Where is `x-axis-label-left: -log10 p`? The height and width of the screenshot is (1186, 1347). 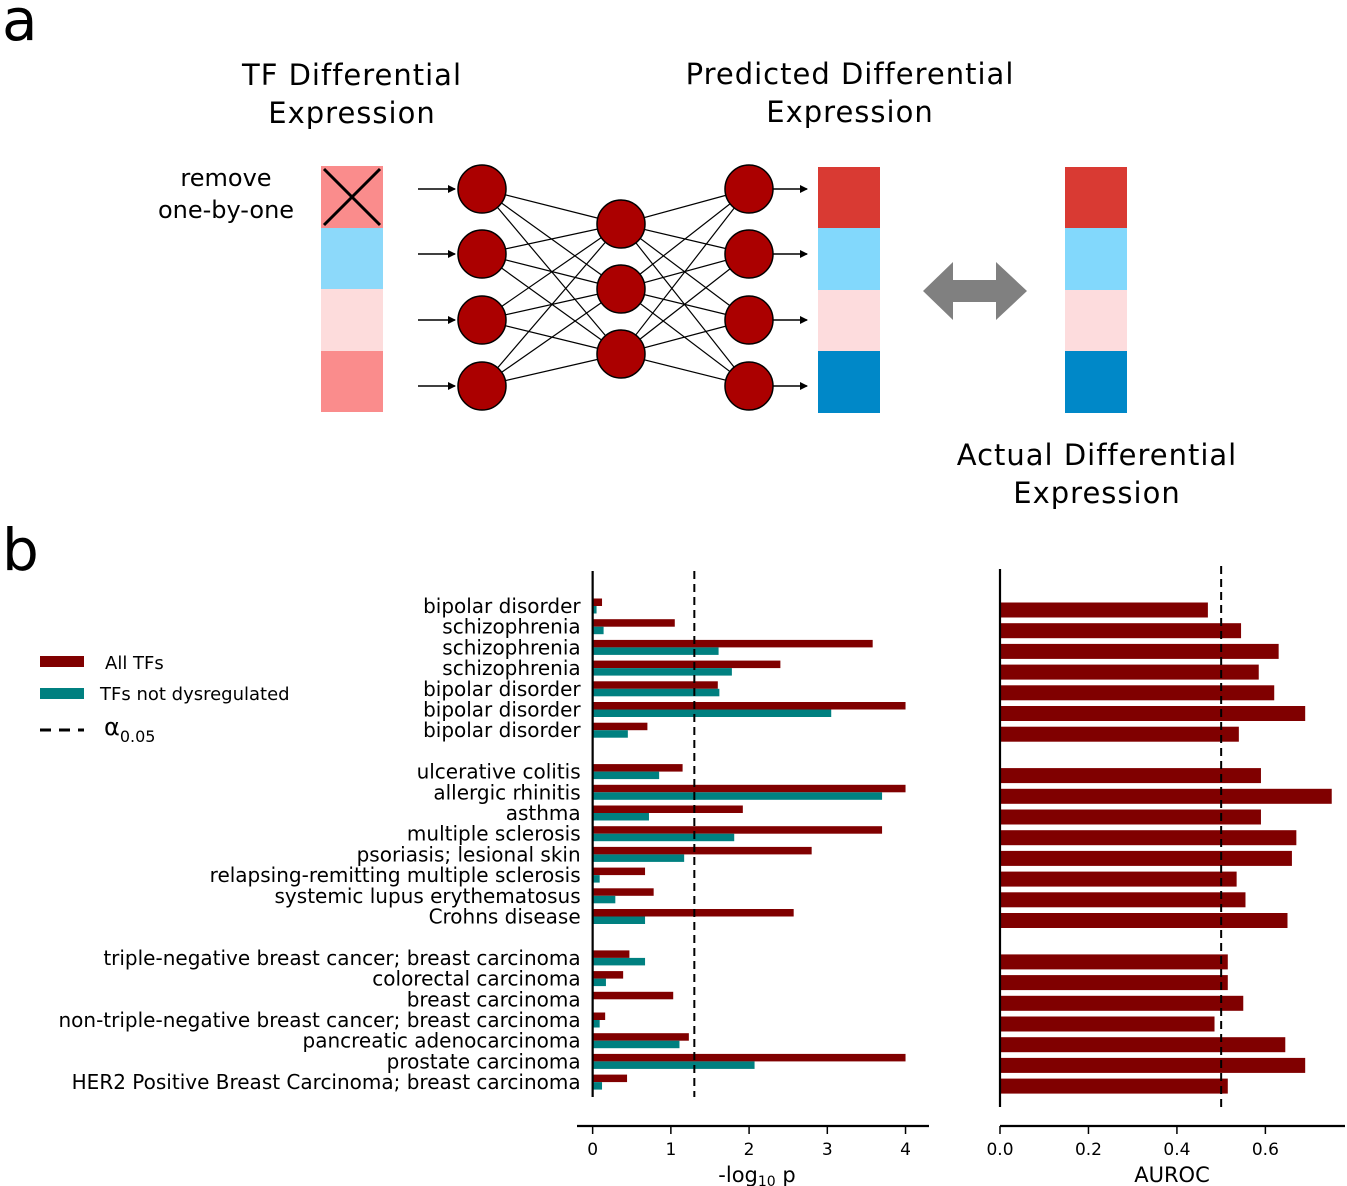 x-axis-label-left: -log10 p is located at coordinates (756, 1174).